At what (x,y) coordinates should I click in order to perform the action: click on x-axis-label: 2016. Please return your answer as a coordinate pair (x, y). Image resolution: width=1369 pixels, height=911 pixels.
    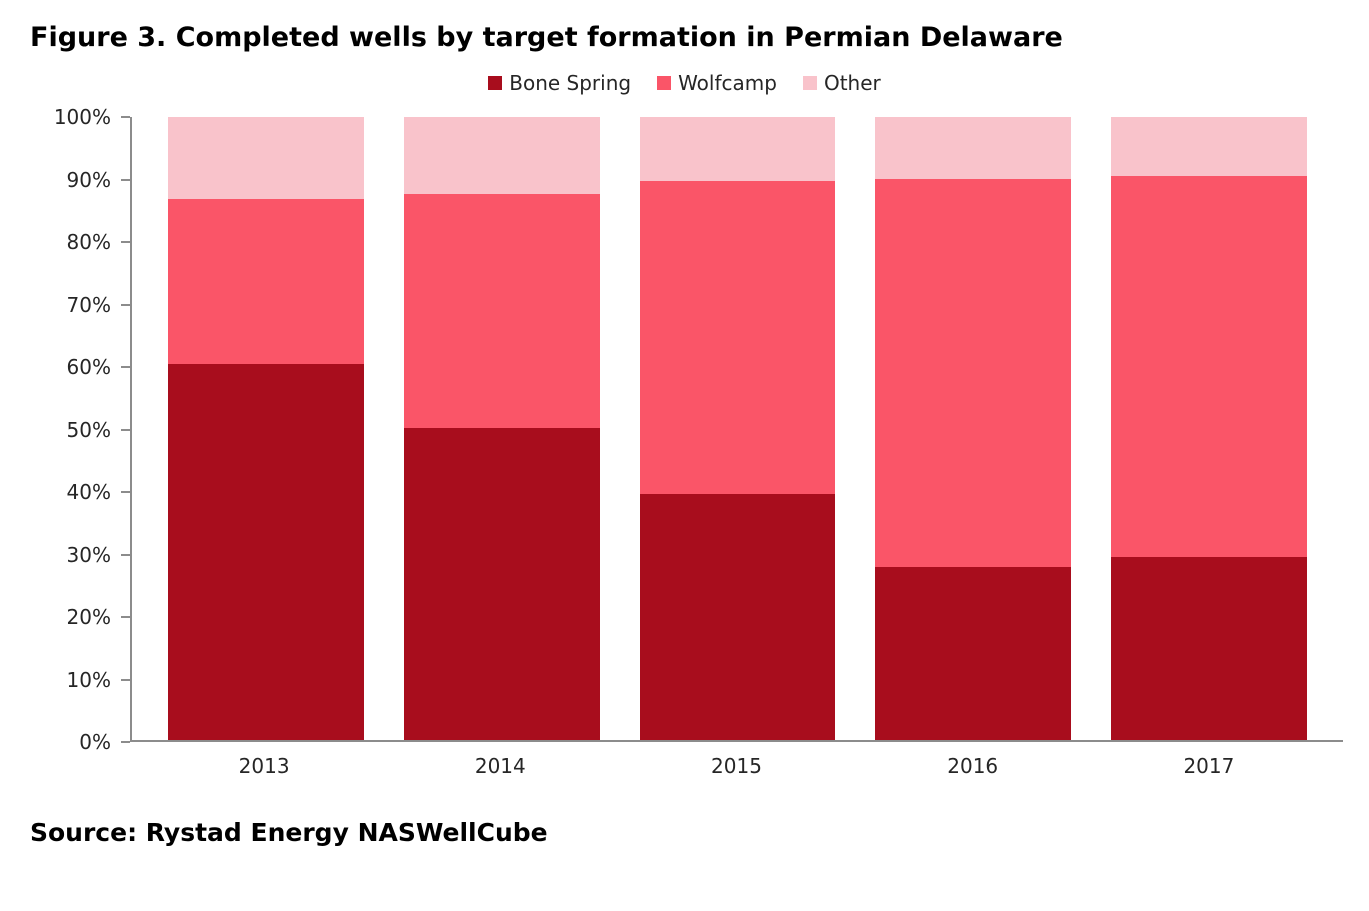
    Looking at the image, I should click on (973, 766).